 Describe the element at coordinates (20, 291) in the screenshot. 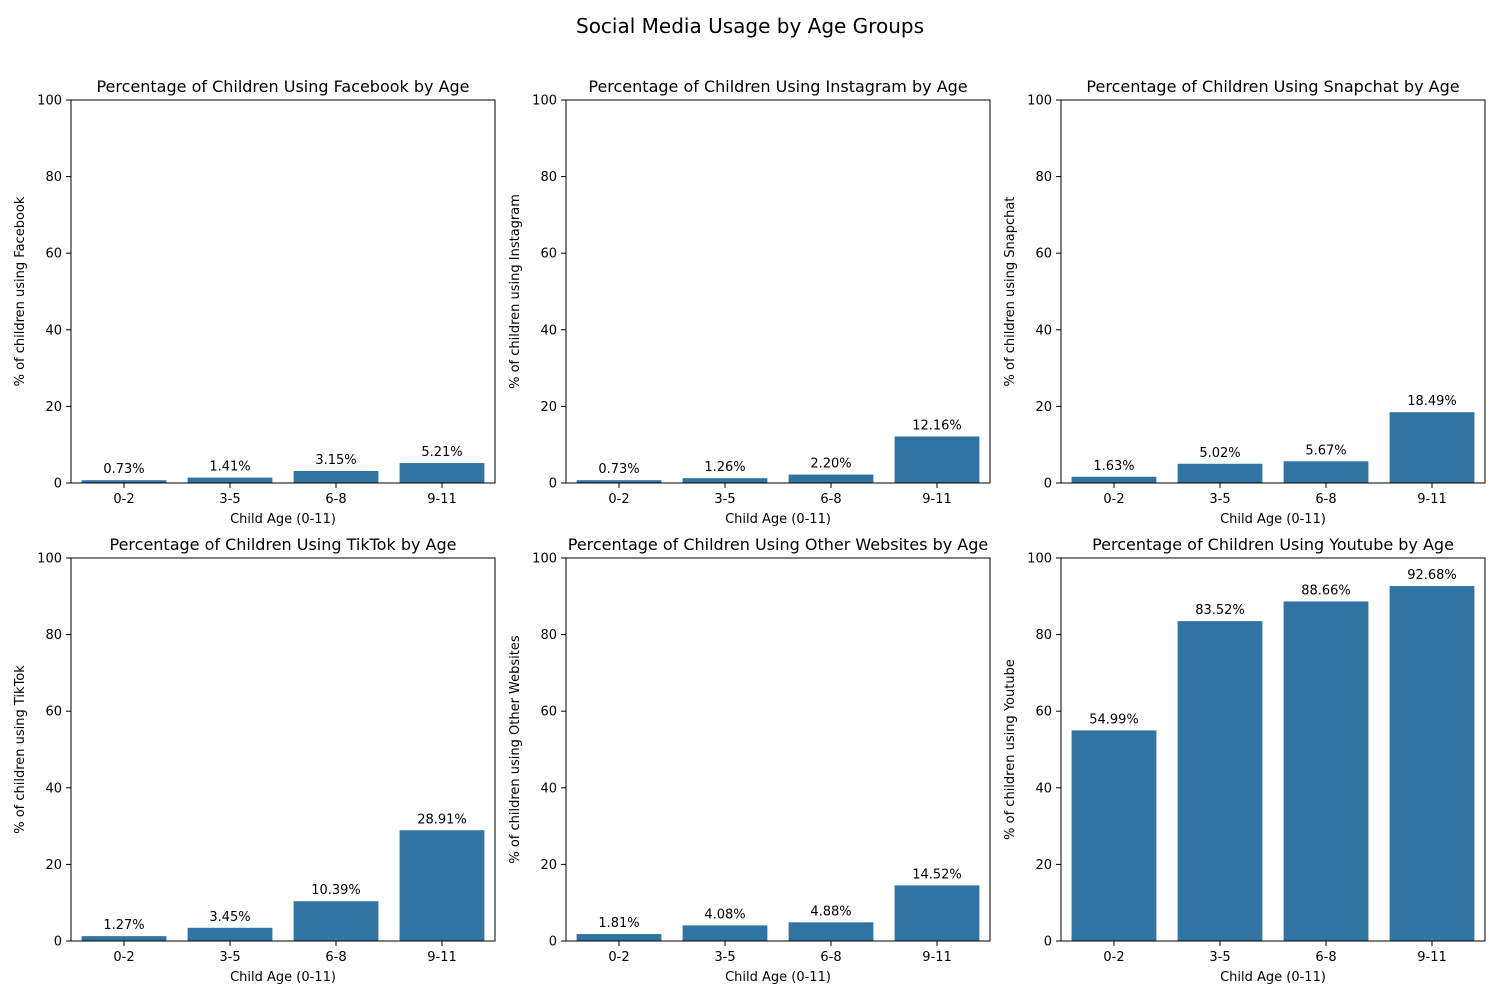

I see `y-axis-label: % of children using Facebook` at that location.